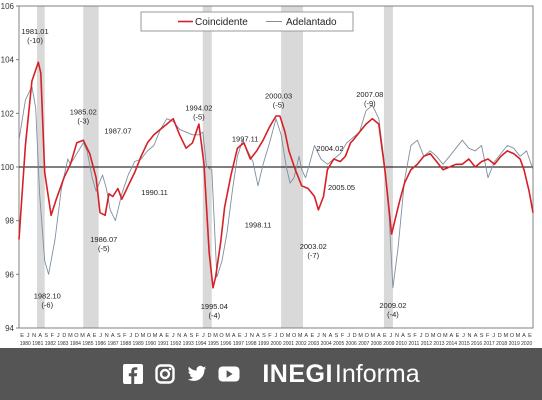 The image size is (542, 400). Describe the element at coordinates (376, 344) in the screenshot. I see `x-year-label: 2008` at that location.